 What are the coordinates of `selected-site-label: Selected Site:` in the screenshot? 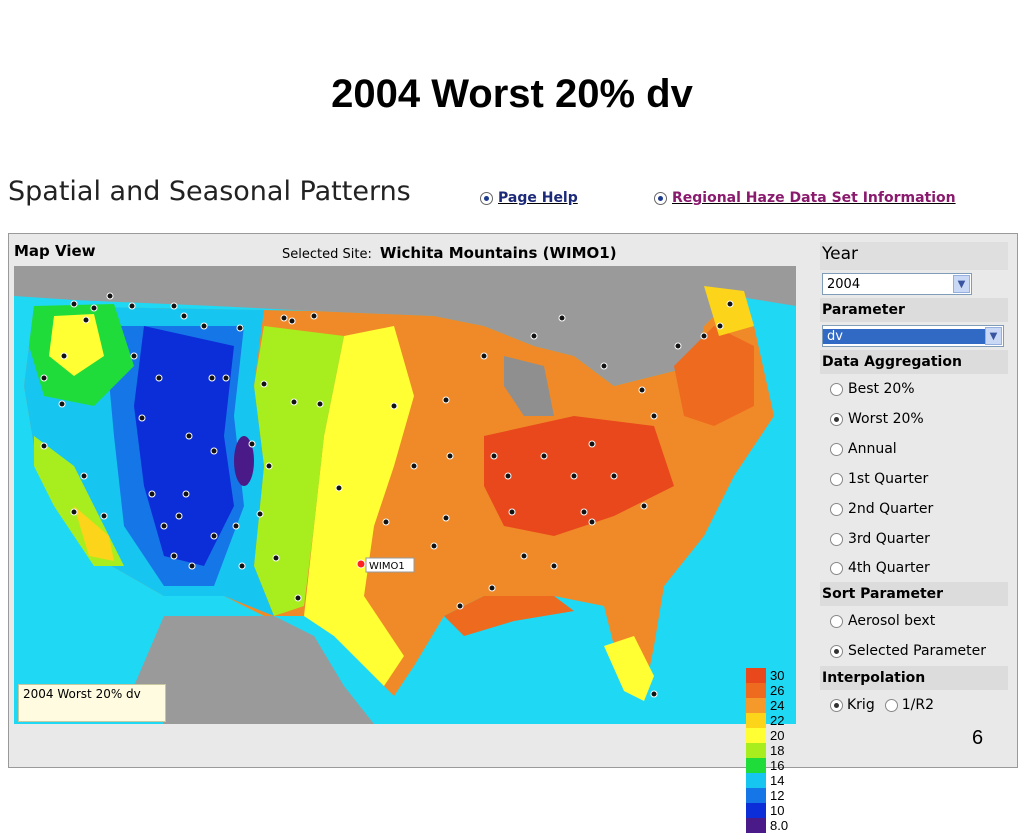 It's located at (327, 254).